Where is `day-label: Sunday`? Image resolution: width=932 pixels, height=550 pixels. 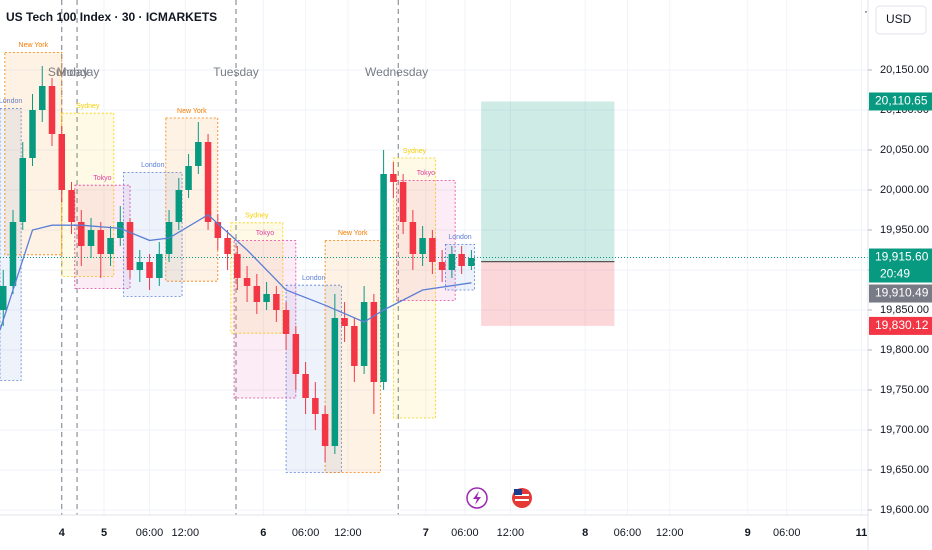
day-label: Sunday is located at coordinates (68, 72).